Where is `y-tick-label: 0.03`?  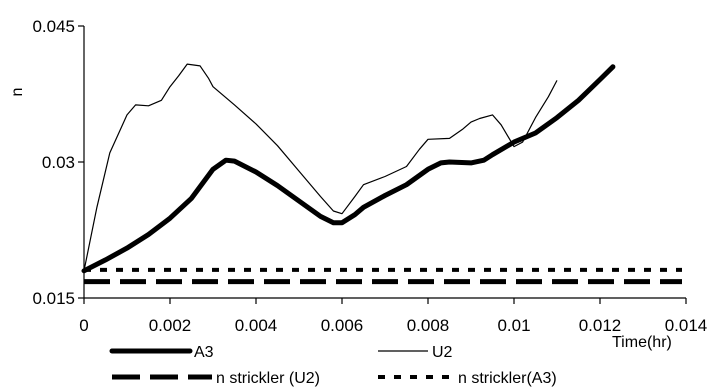 y-tick-label: 0.03 is located at coordinates (58, 162).